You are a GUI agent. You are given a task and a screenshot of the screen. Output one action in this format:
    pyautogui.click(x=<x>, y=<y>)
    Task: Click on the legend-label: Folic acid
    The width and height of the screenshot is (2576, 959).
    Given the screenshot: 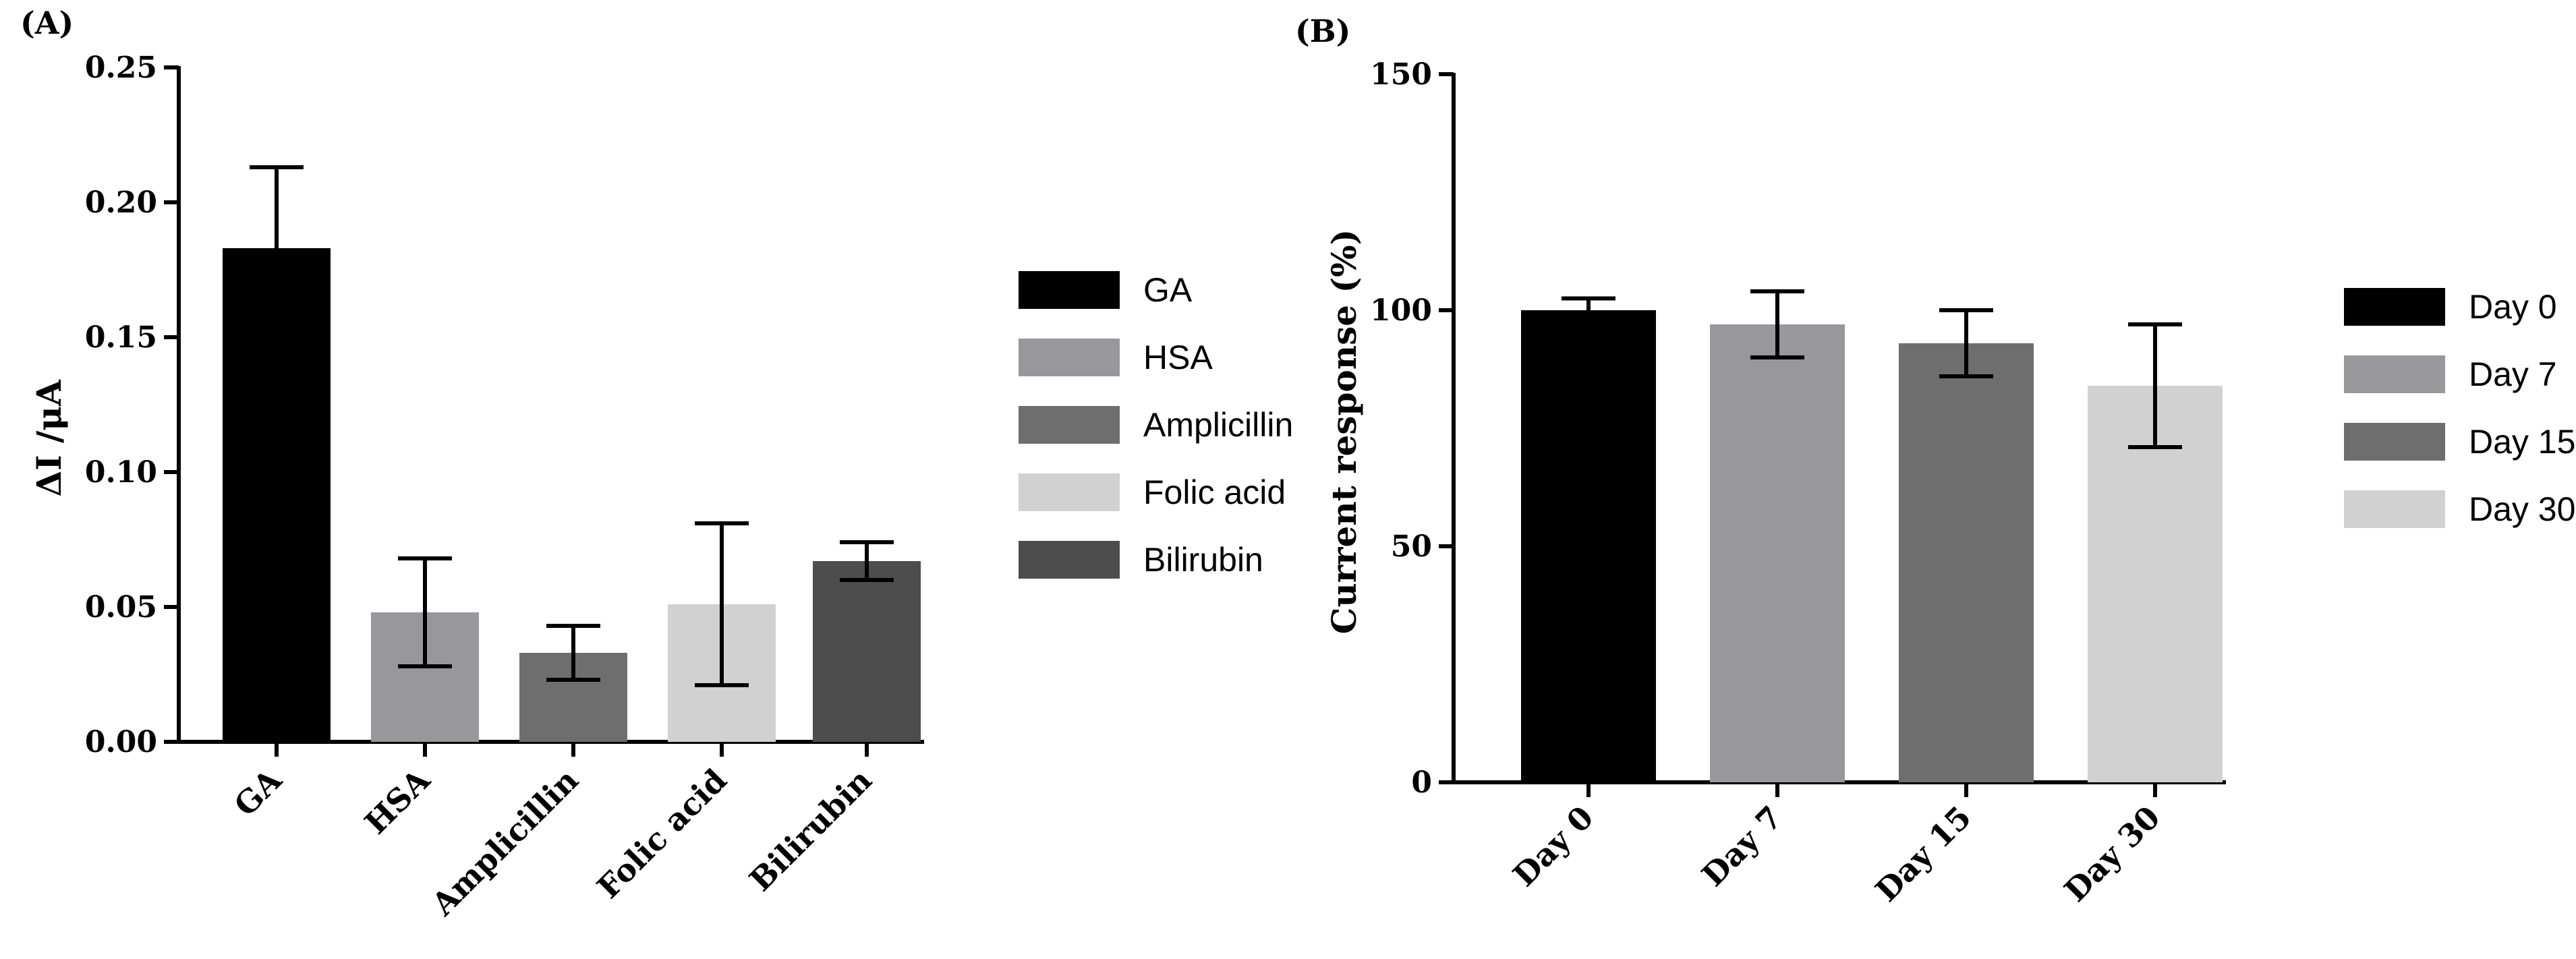 What is the action you would take?
    pyautogui.click(x=1214, y=492)
    